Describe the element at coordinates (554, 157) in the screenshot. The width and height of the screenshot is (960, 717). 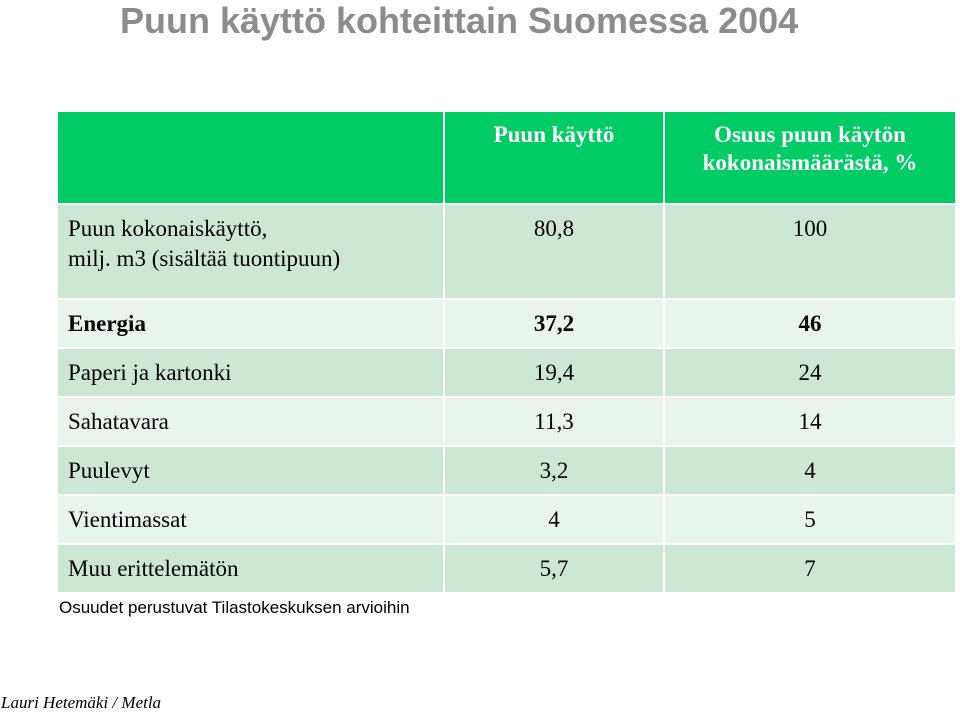
I see `header-usage: Puun käyttö` at that location.